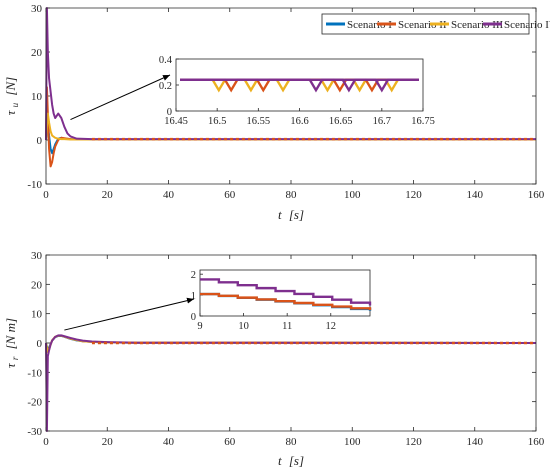 The width and height of the screenshot is (550, 473). I want to click on top-y-axis-label: τ u [N], so click(12, 96).